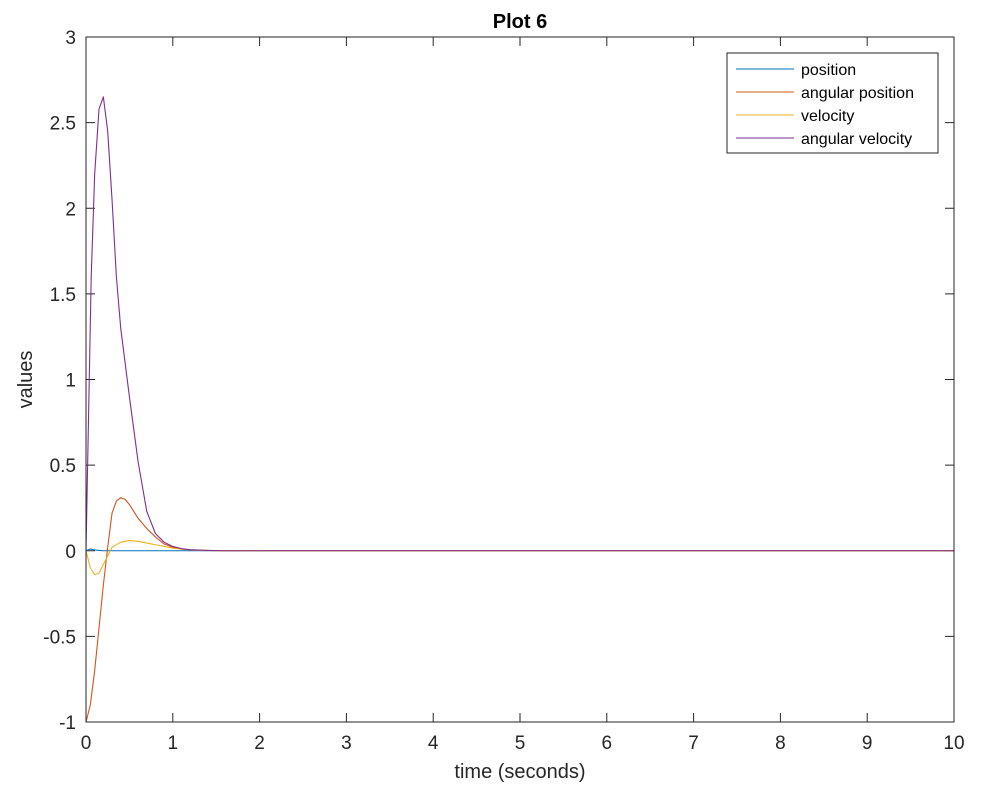 This screenshot has width=986, height=800. Describe the element at coordinates (346, 743) in the screenshot. I see `x-tick-label: 3` at that location.